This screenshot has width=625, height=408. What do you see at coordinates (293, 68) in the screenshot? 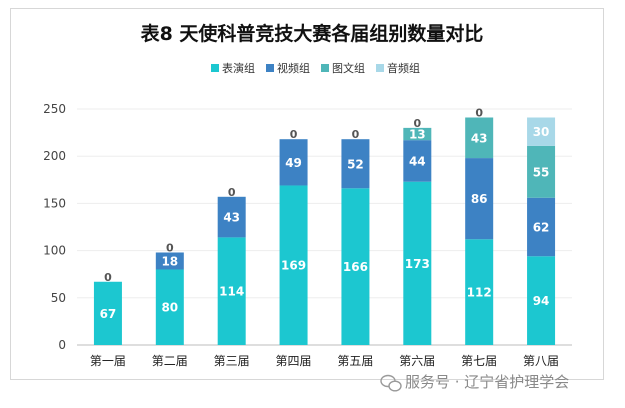
I see `legend-label: 视频组` at bounding box center [293, 68].